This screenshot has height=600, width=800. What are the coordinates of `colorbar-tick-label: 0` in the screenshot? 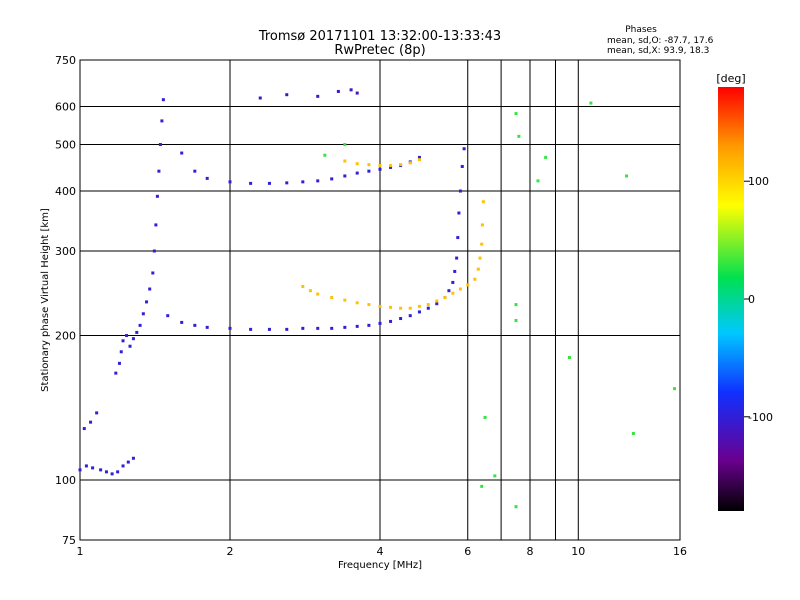 It's located at (751, 299).